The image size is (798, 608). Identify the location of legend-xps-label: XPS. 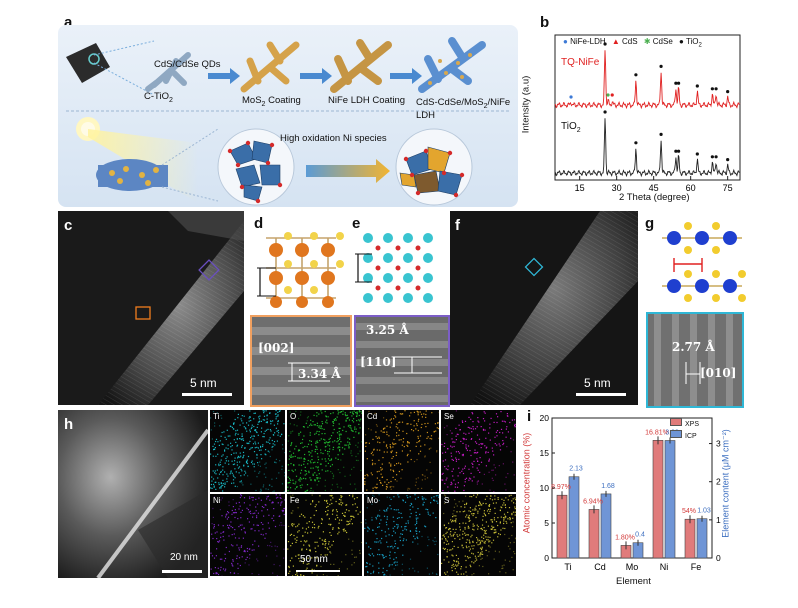
(692, 424).